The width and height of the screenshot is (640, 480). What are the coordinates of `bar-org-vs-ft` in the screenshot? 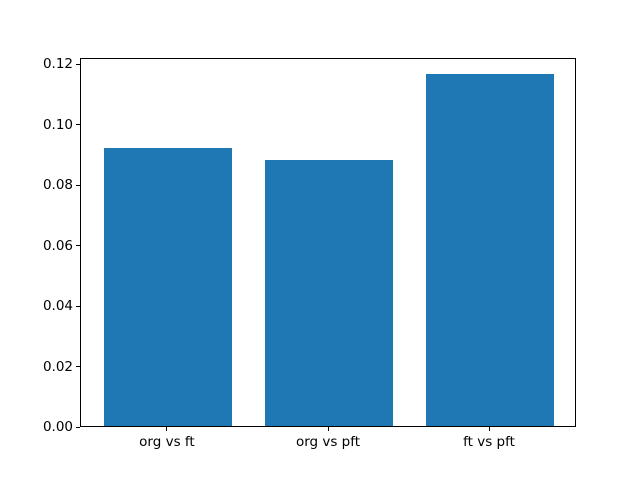 It's located at (168, 287).